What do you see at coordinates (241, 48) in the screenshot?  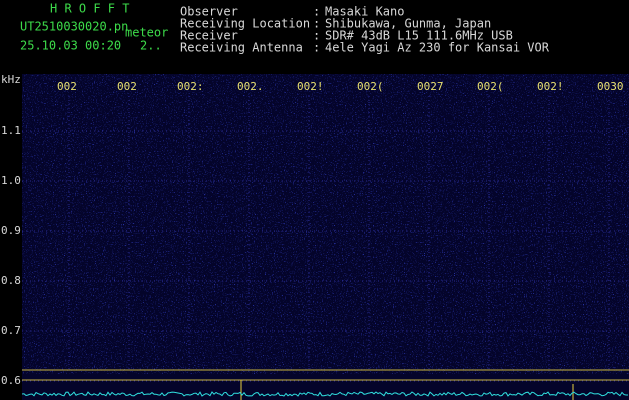 I see `field-label: Receiving Antenna` at bounding box center [241, 48].